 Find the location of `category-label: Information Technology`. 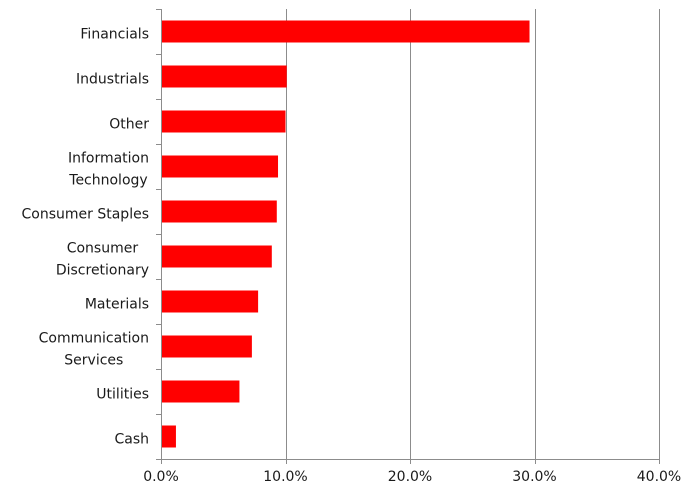

category-label: Information Technology is located at coordinates (108, 170).